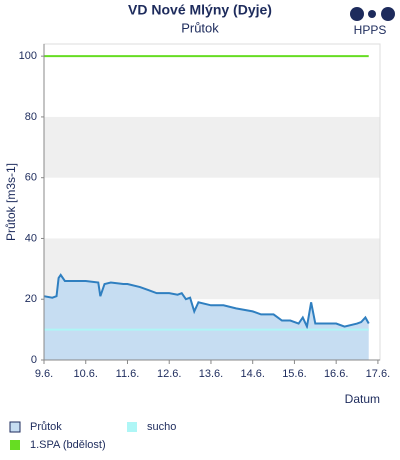 The height and width of the screenshot is (460, 400). Describe the element at coordinates (200, 27) in the screenshot. I see `chart-subtitle: Průtok` at that location.